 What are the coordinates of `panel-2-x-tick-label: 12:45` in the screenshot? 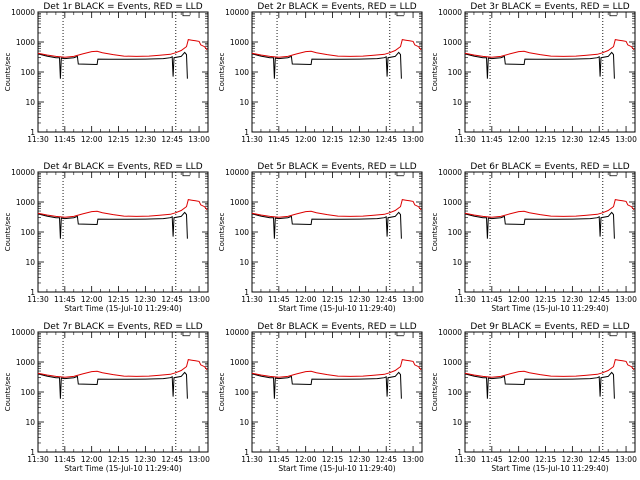 It's located at (386, 139).